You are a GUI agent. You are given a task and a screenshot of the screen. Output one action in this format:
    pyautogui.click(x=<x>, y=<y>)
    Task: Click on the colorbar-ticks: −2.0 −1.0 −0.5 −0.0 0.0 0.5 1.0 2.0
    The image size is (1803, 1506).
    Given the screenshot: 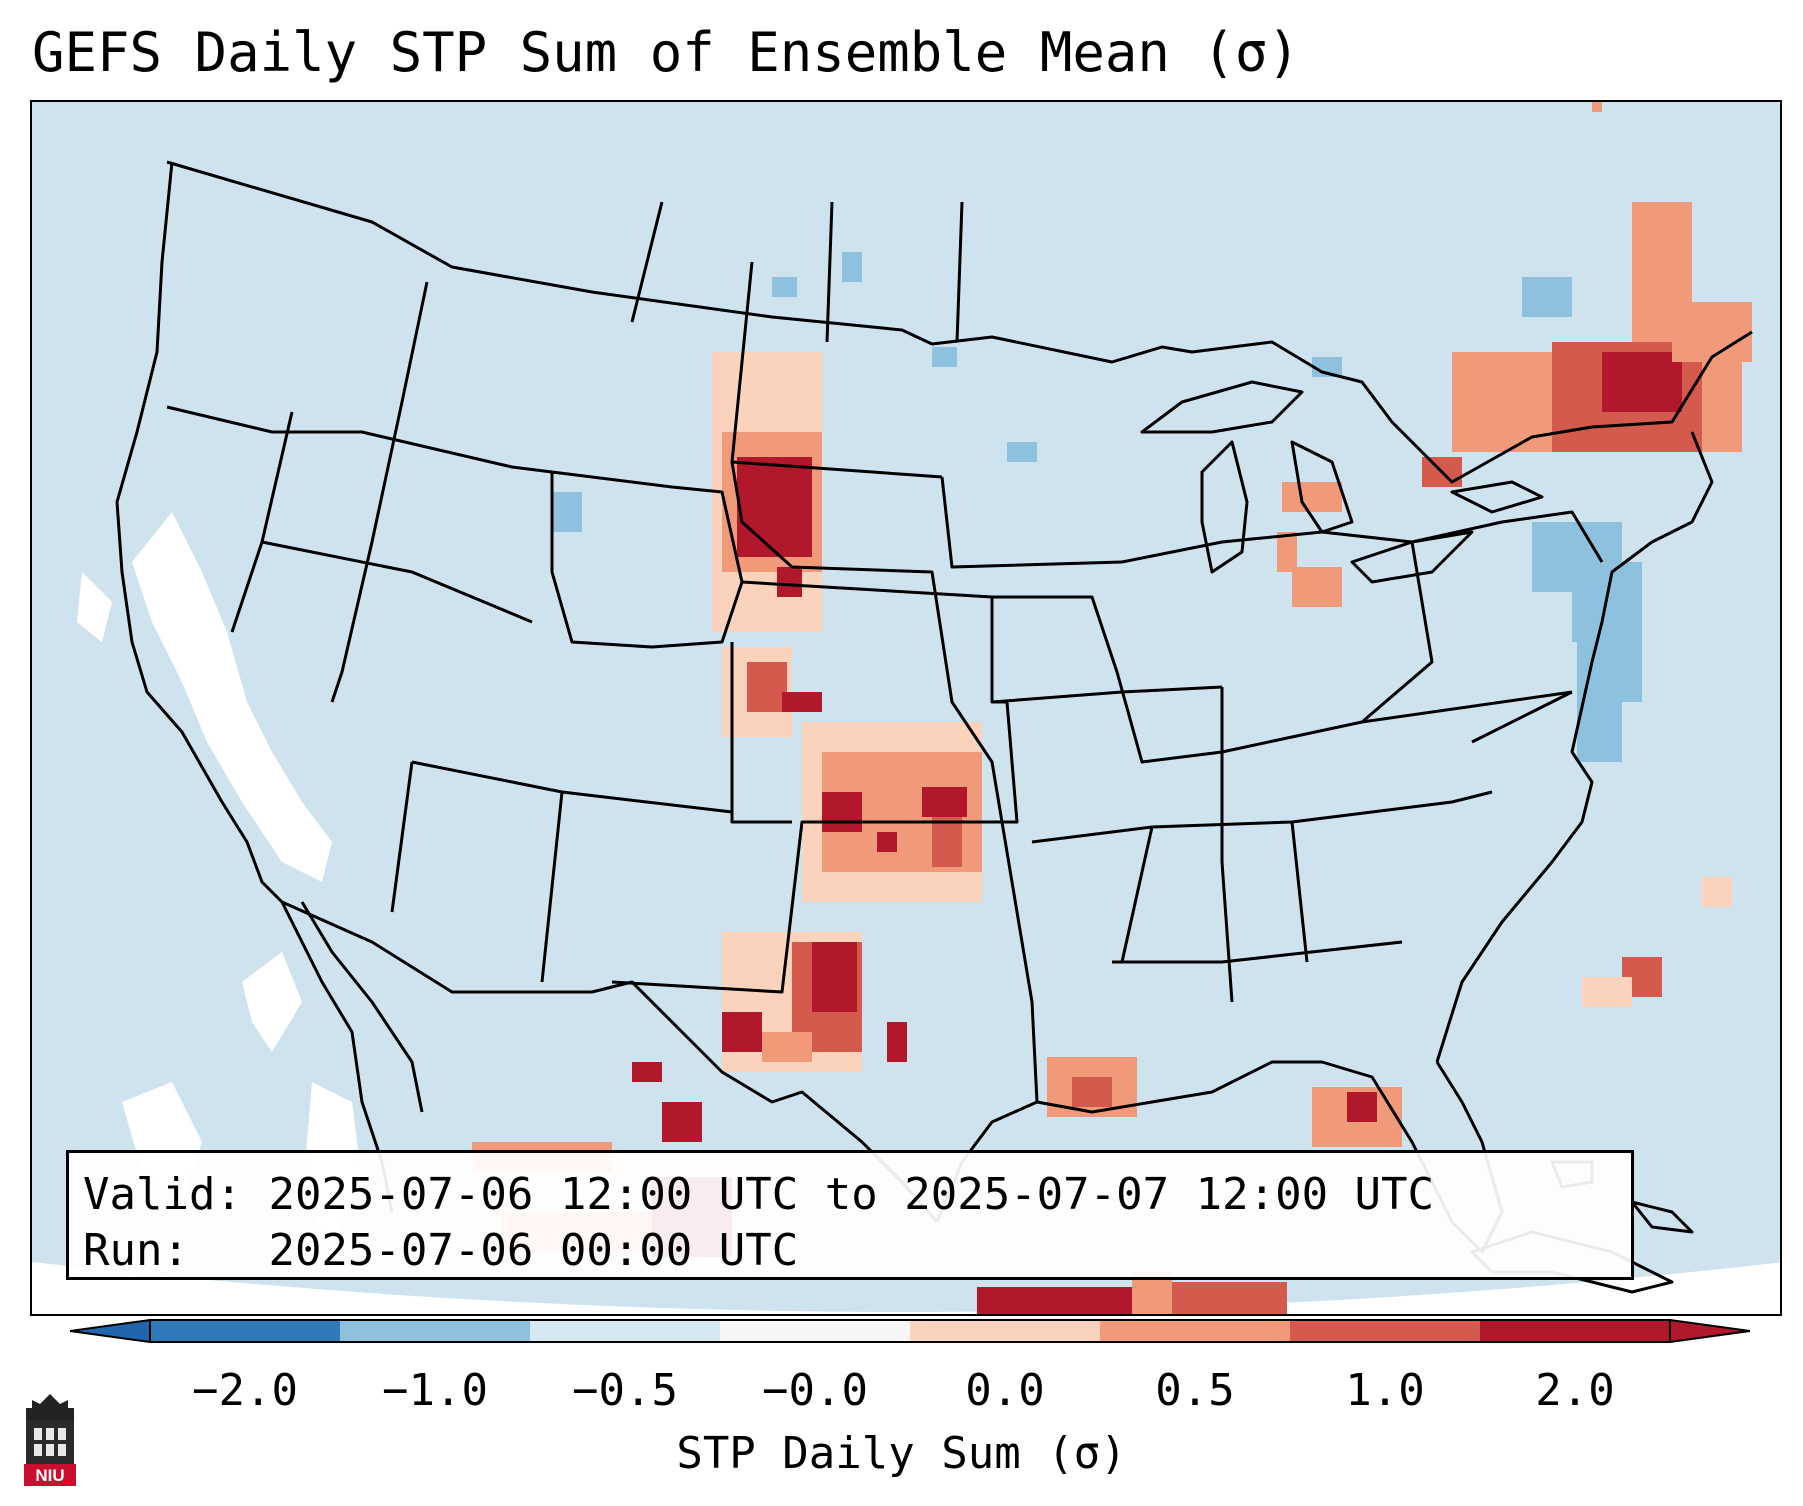 What is the action you would take?
    pyautogui.click(x=901, y=1395)
    